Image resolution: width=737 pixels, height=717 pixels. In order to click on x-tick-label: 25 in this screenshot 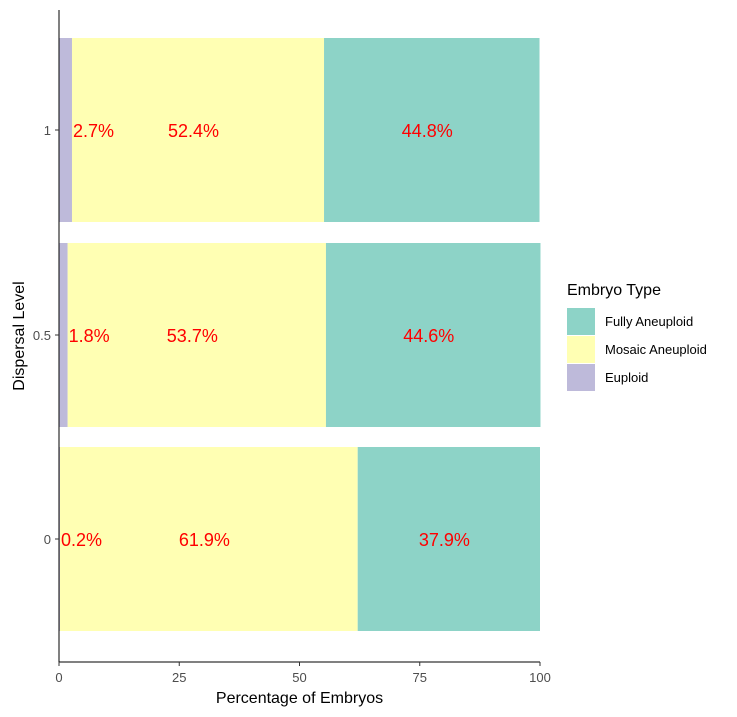, I will do `click(179, 677)`.